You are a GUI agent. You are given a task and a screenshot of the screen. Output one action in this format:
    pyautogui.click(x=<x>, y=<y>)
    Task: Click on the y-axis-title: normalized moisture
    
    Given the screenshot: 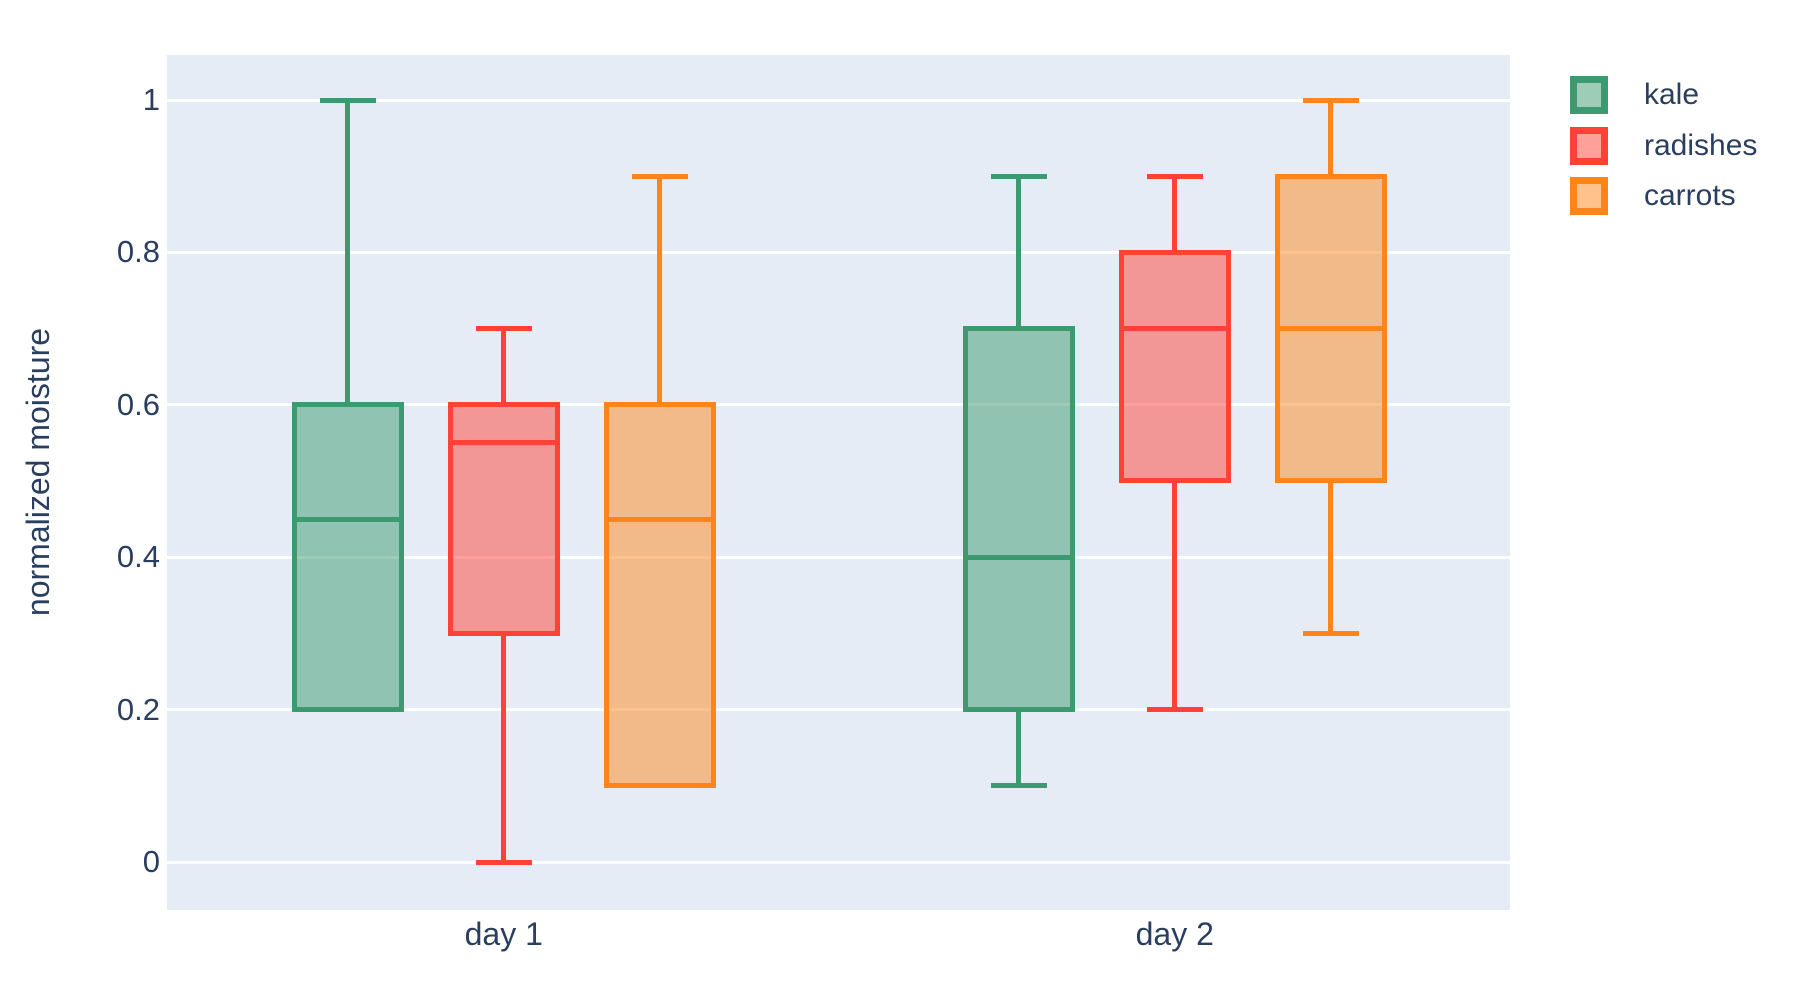 What is the action you would take?
    pyautogui.click(x=38, y=472)
    